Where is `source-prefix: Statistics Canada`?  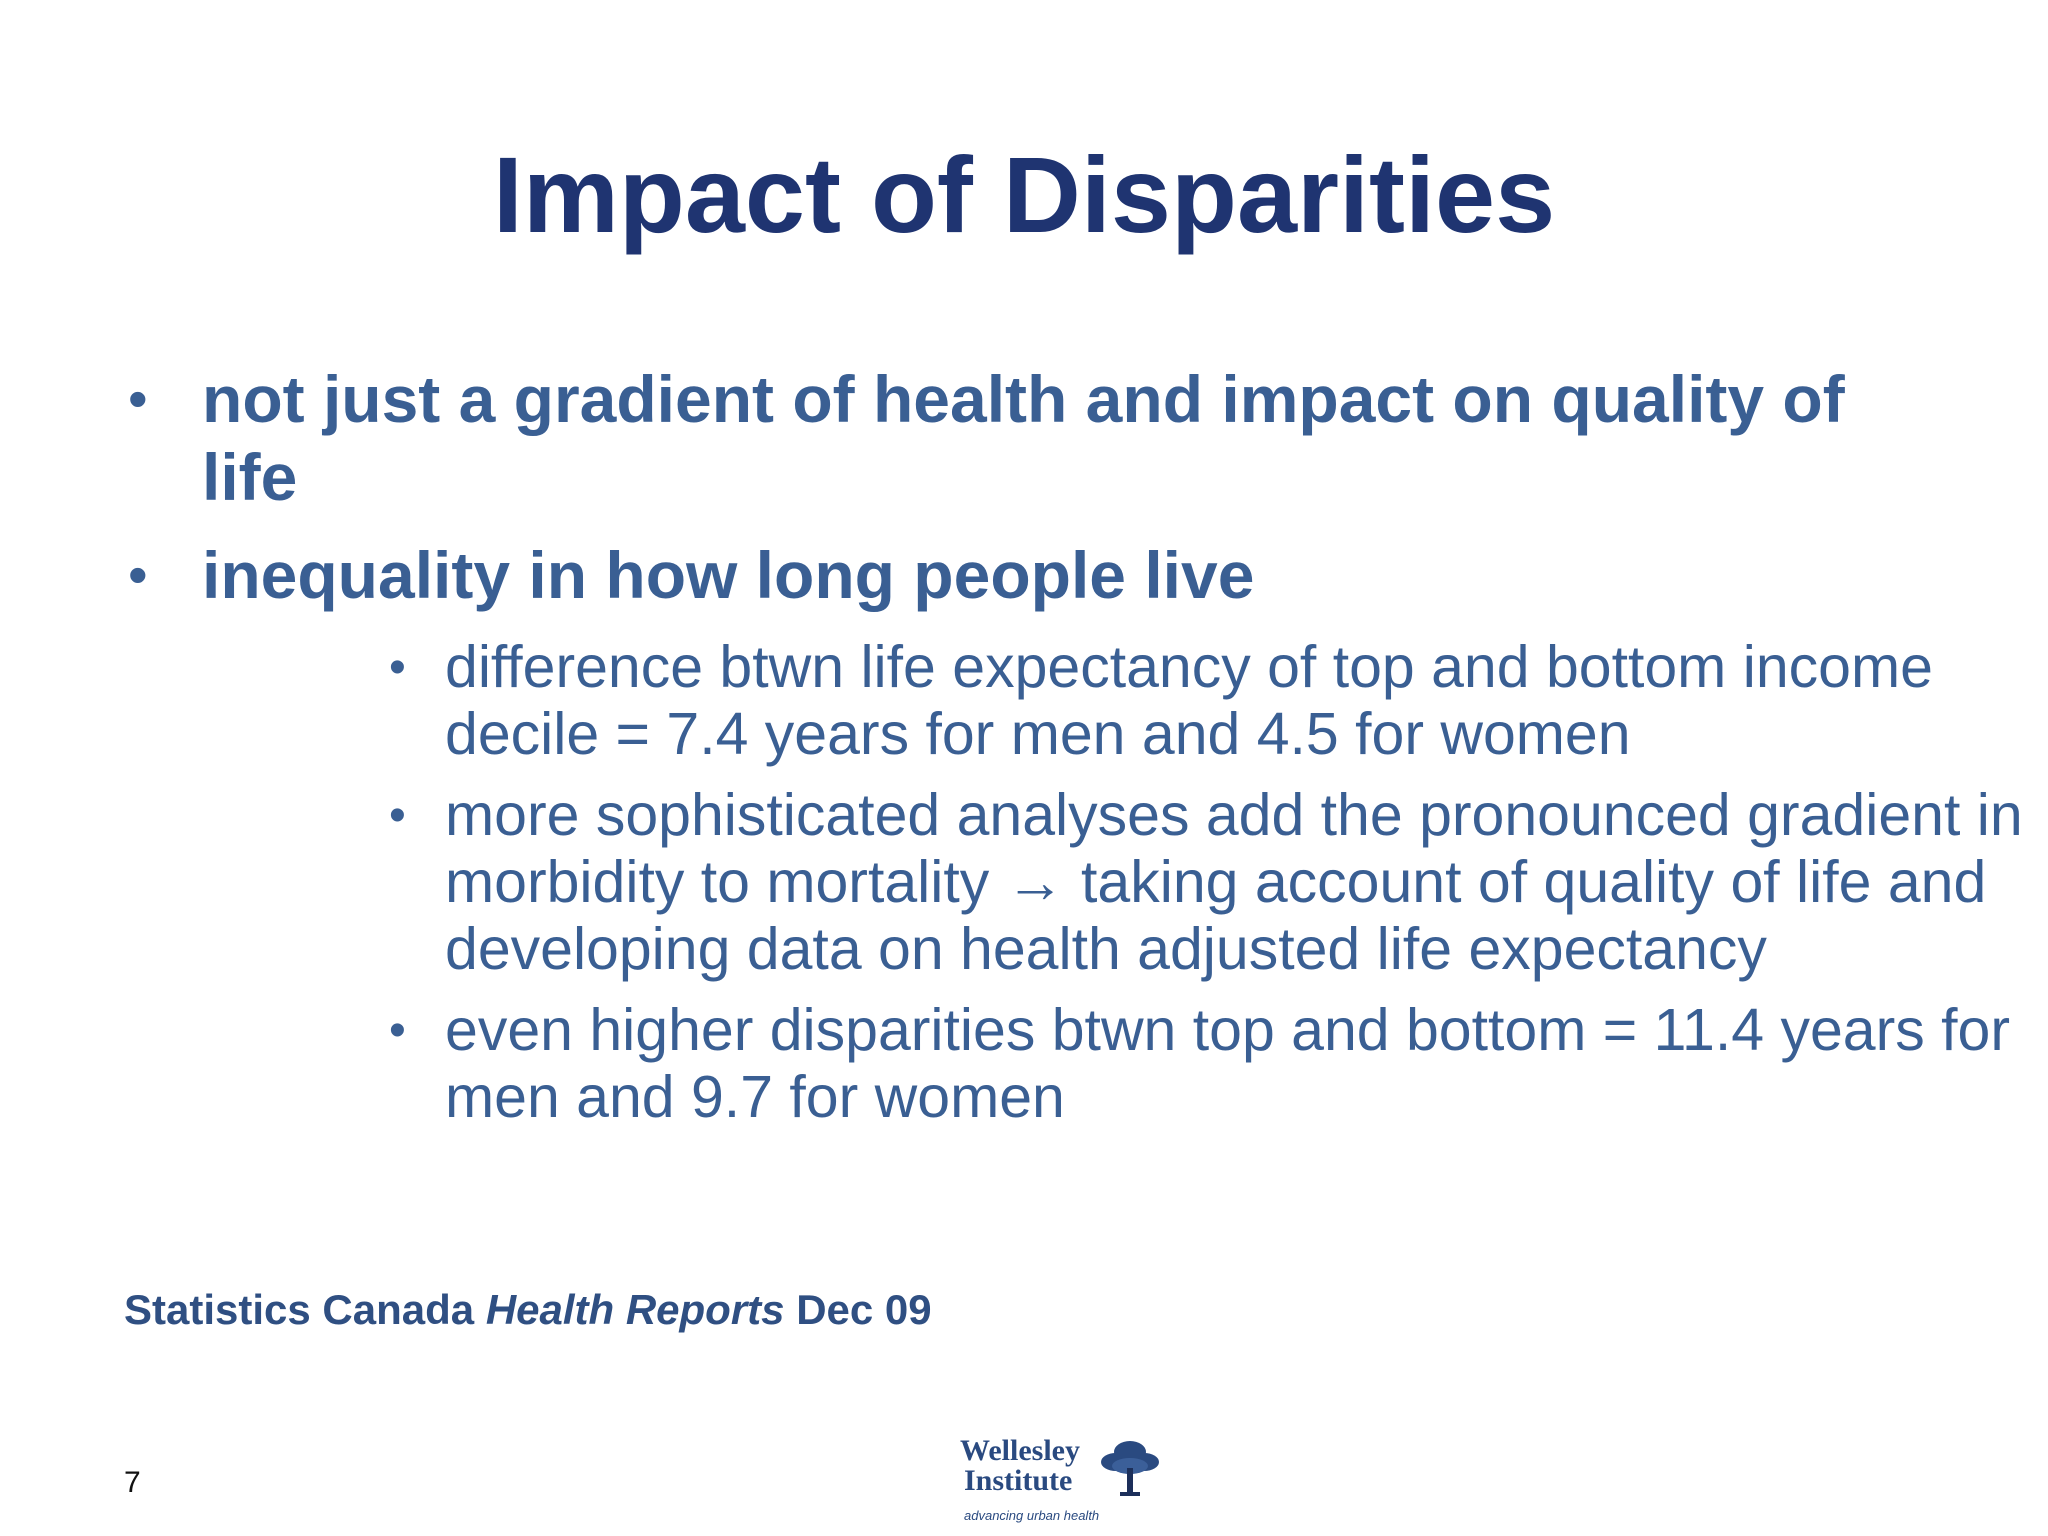
source-prefix: Statistics Canada is located at coordinates (305, 1309).